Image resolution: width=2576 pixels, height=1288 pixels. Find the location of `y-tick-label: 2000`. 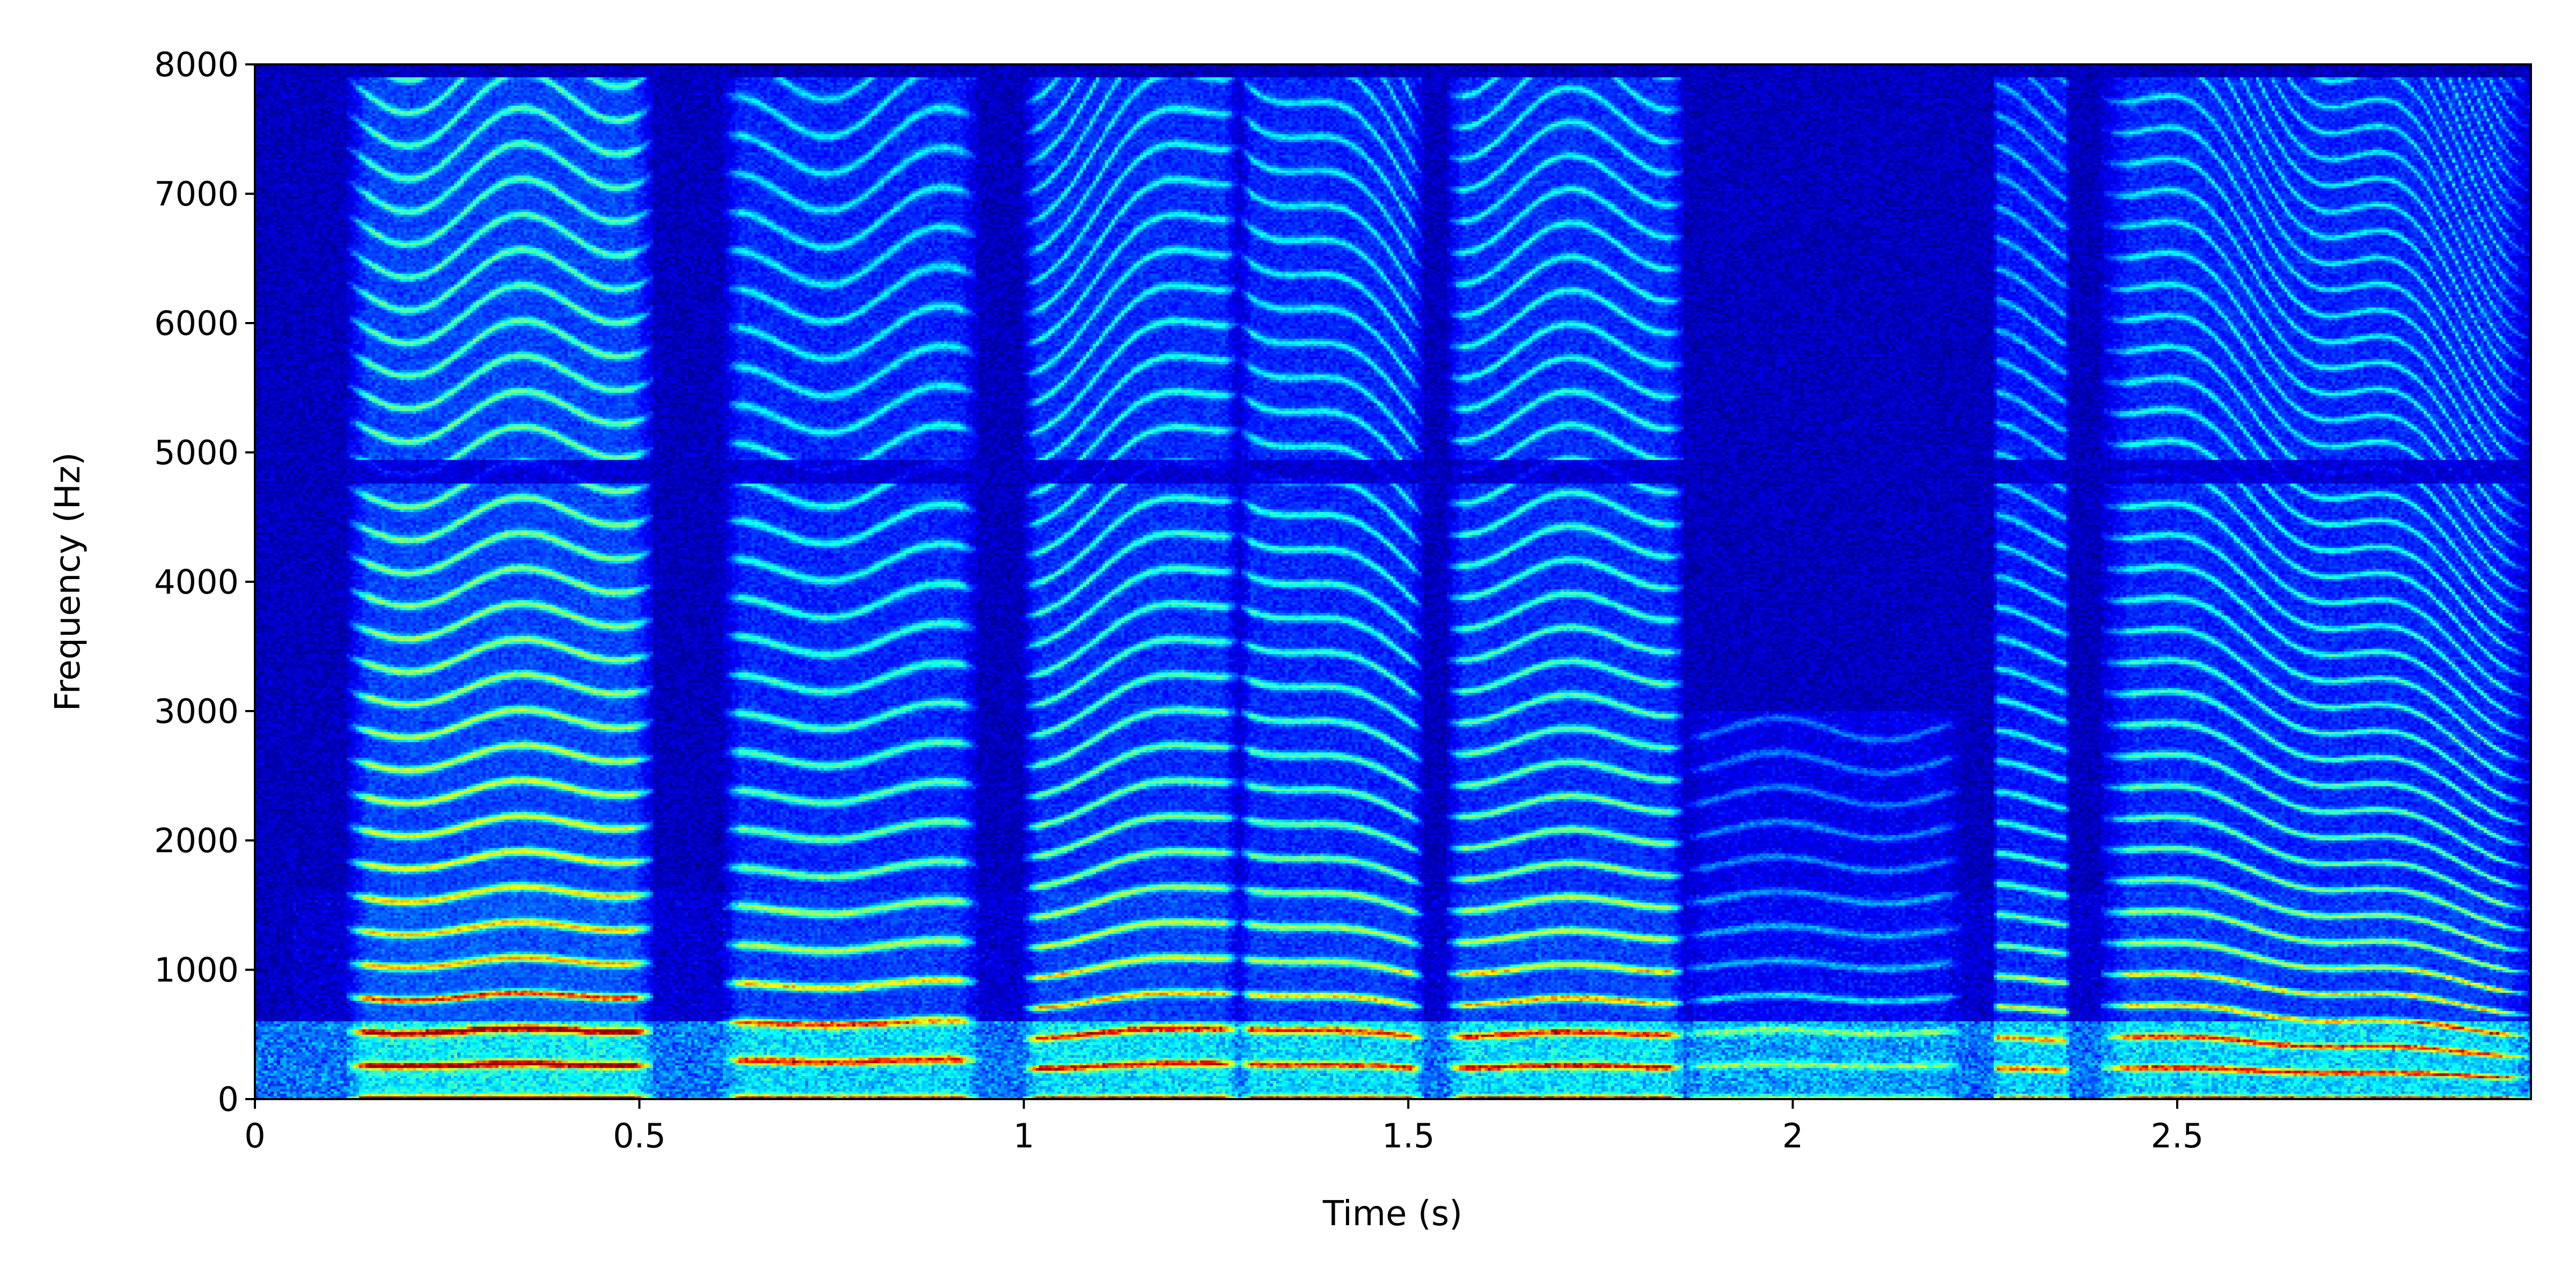

y-tick-label: 2000 is located at coordinates (196, 840).